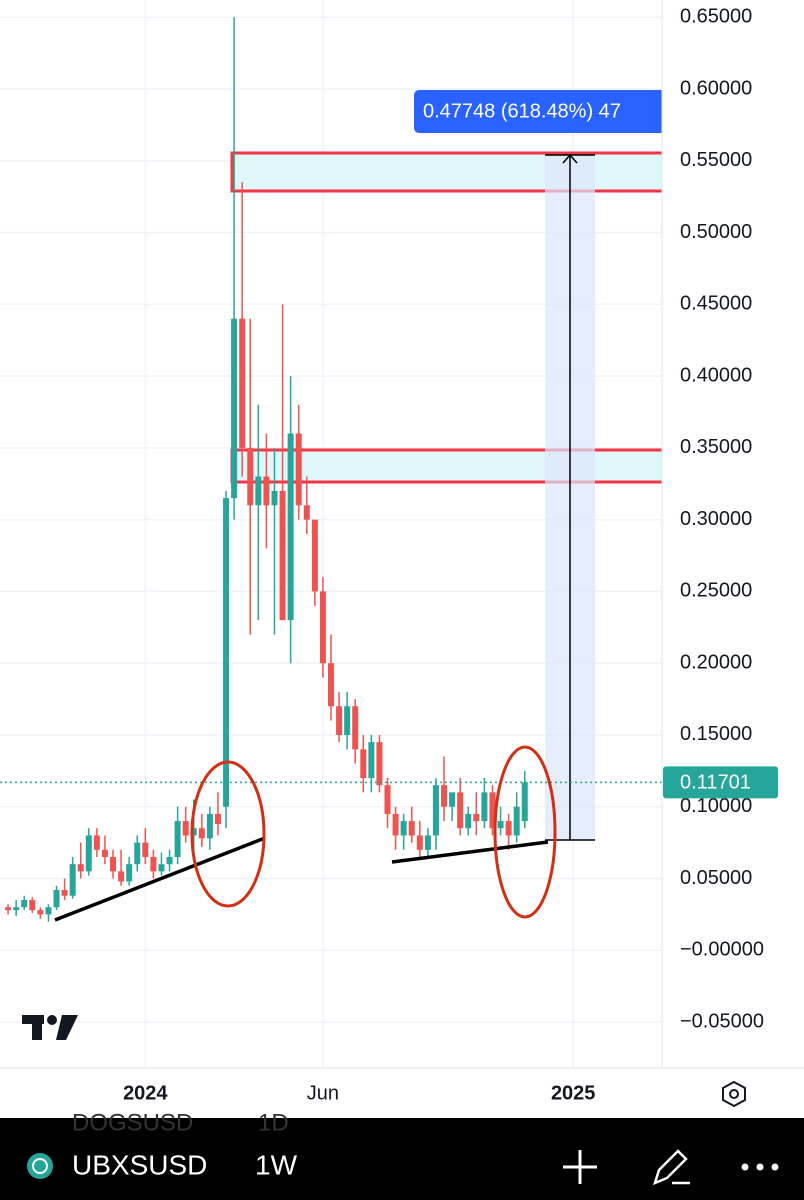 This screenshot has height=1200, width=804. What do you see at coordinates (722, 950) in the screenshot?
I see `y-tick-label: −0.00000` at bounding box center [722, 950].